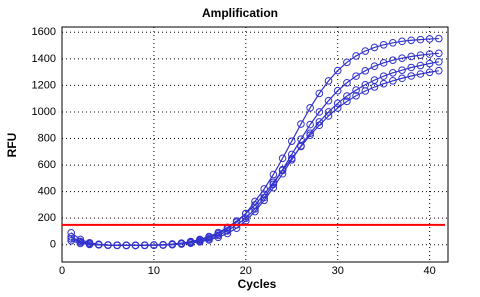  Describe the element at coordinates (44, 59) in the screenshot. I see `y-tick-label: 1400` at that location.